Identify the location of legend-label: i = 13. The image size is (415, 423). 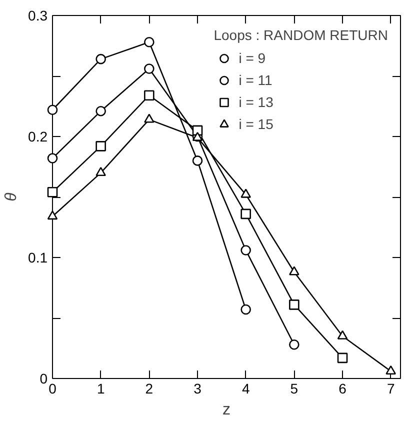
(256, 102).